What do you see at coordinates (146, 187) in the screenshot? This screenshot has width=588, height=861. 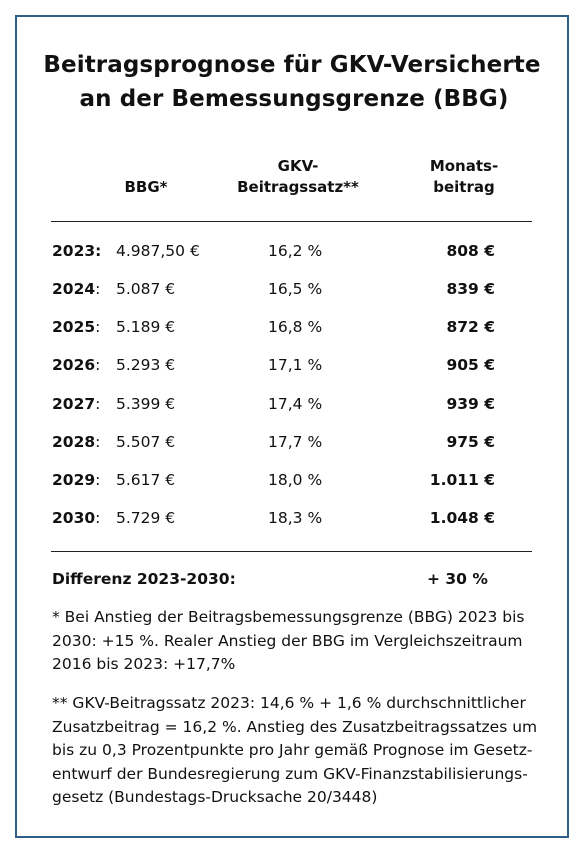 I see `column-header-bbg: BBG*` at bounding box center [146, 187].